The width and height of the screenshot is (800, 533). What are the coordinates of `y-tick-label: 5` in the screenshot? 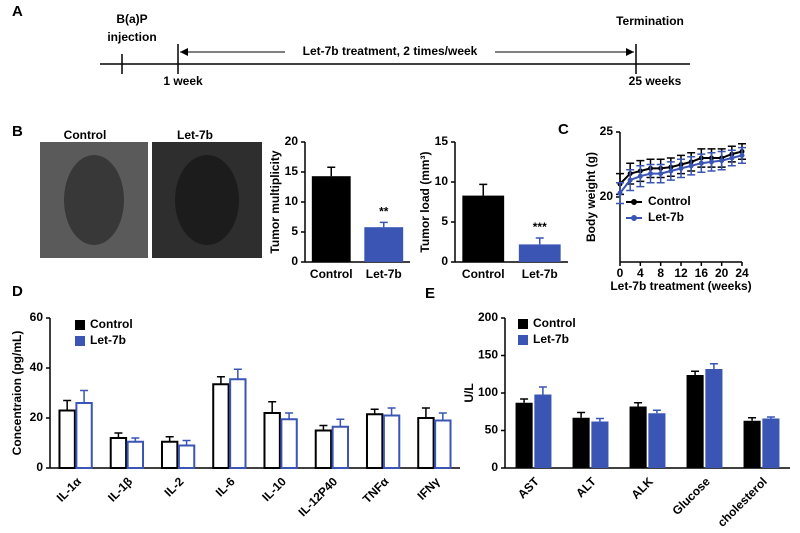 It's located at (444, 221).